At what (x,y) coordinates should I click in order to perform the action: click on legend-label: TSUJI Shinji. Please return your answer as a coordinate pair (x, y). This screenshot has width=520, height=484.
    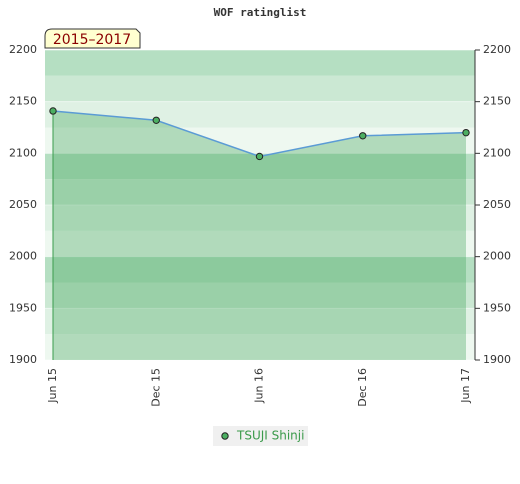
    Looking at the image, I should click on (270, 436).